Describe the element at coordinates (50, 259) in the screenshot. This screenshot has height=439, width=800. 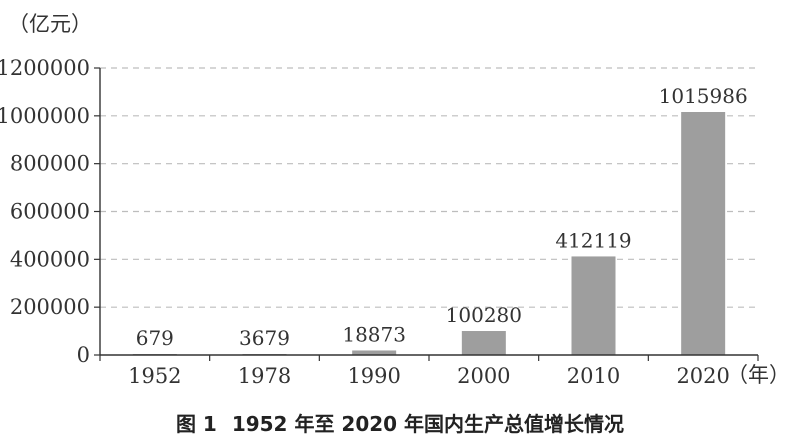
I see `y-tick-label: 400000` at that location.